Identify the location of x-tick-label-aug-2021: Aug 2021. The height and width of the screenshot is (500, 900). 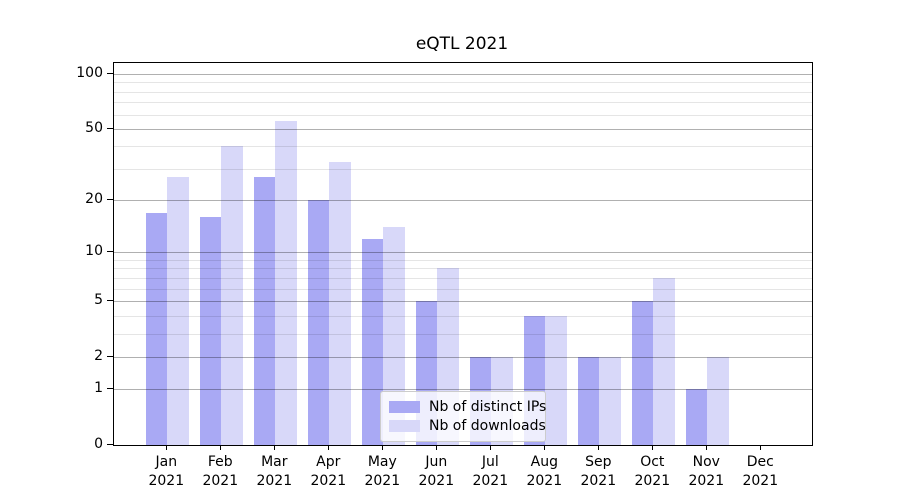
(544, 471).